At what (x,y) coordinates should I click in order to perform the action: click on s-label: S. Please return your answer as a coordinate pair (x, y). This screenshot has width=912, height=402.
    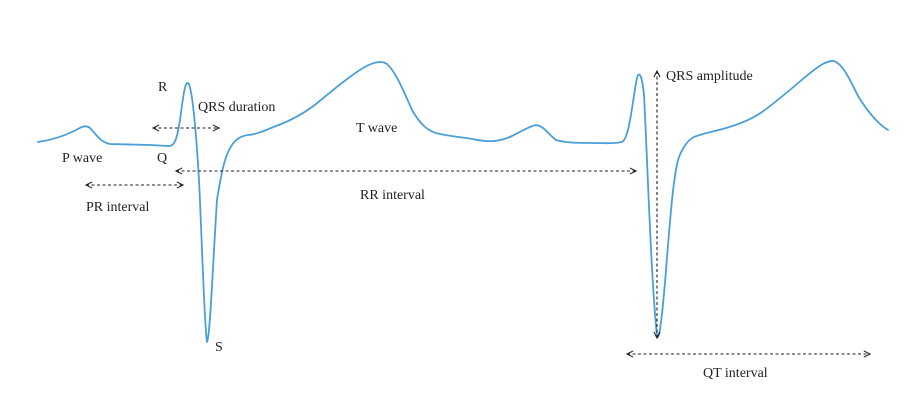
    Looking at the image, I should click on (219, 347).